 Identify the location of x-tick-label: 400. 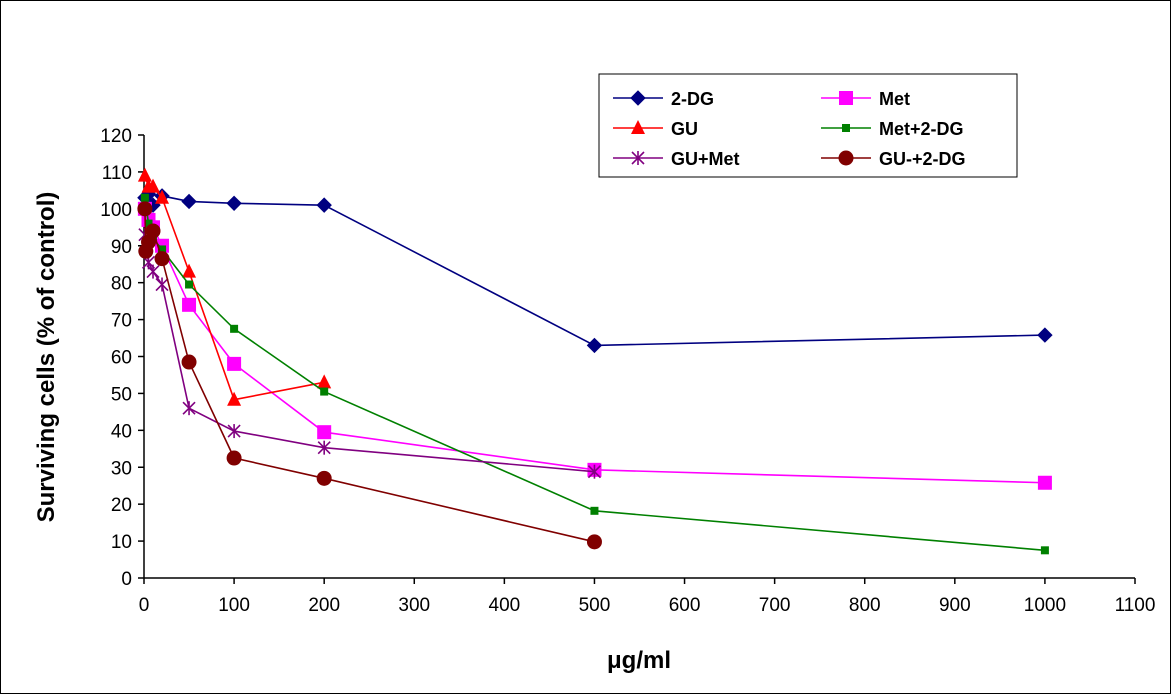
(505, 605).